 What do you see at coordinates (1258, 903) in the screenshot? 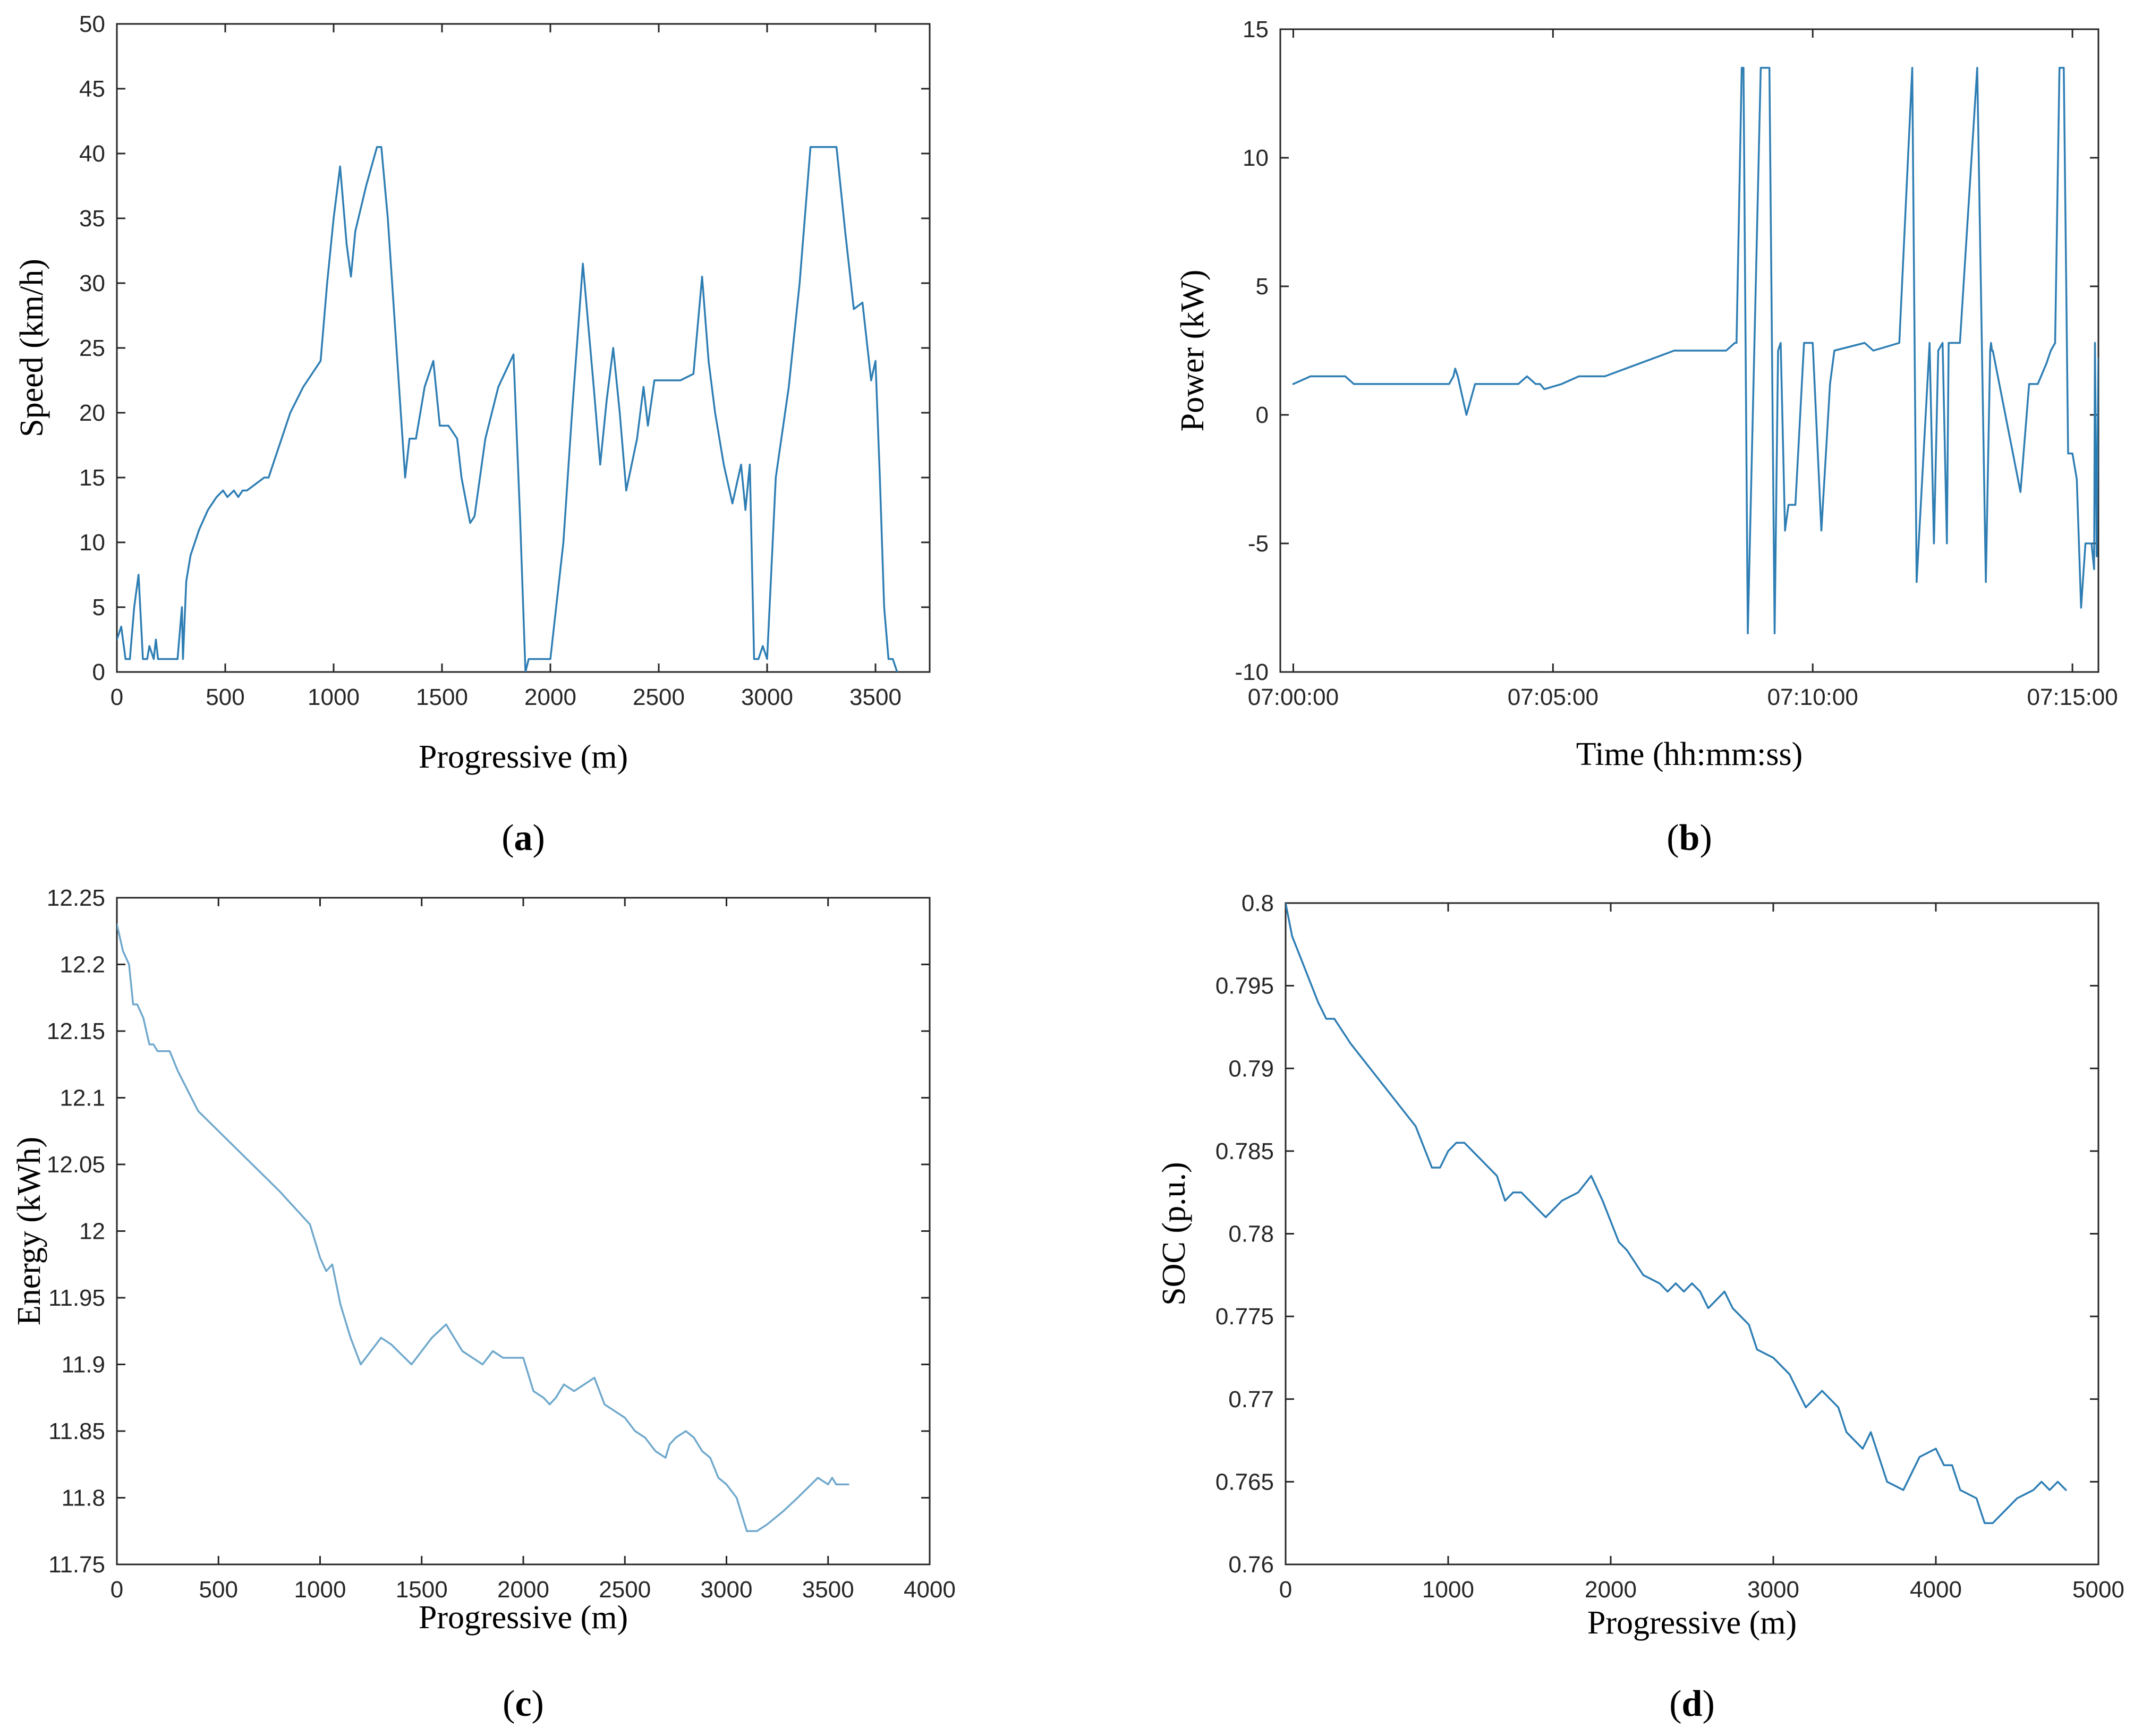
I see `y-tick-label: 0.8` at bounding box center [1258, 903].